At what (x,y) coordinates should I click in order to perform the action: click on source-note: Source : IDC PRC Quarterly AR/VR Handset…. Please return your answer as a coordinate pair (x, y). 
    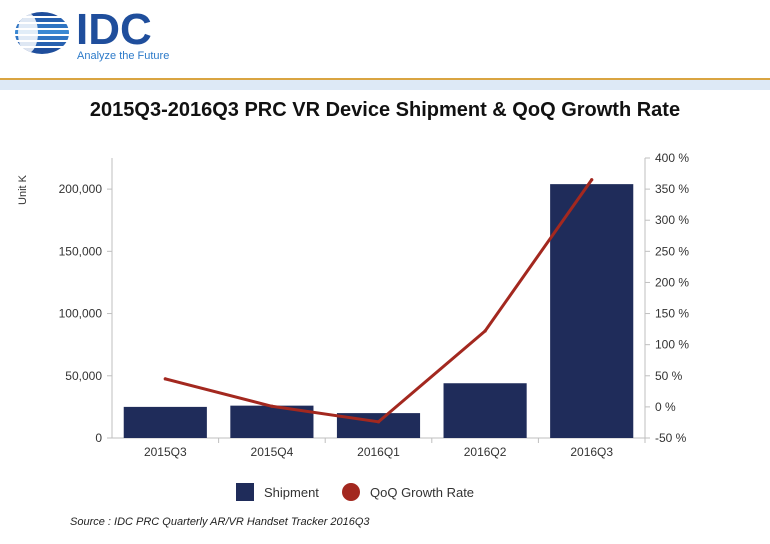
    Looking at the image, I should click on (220, 522).